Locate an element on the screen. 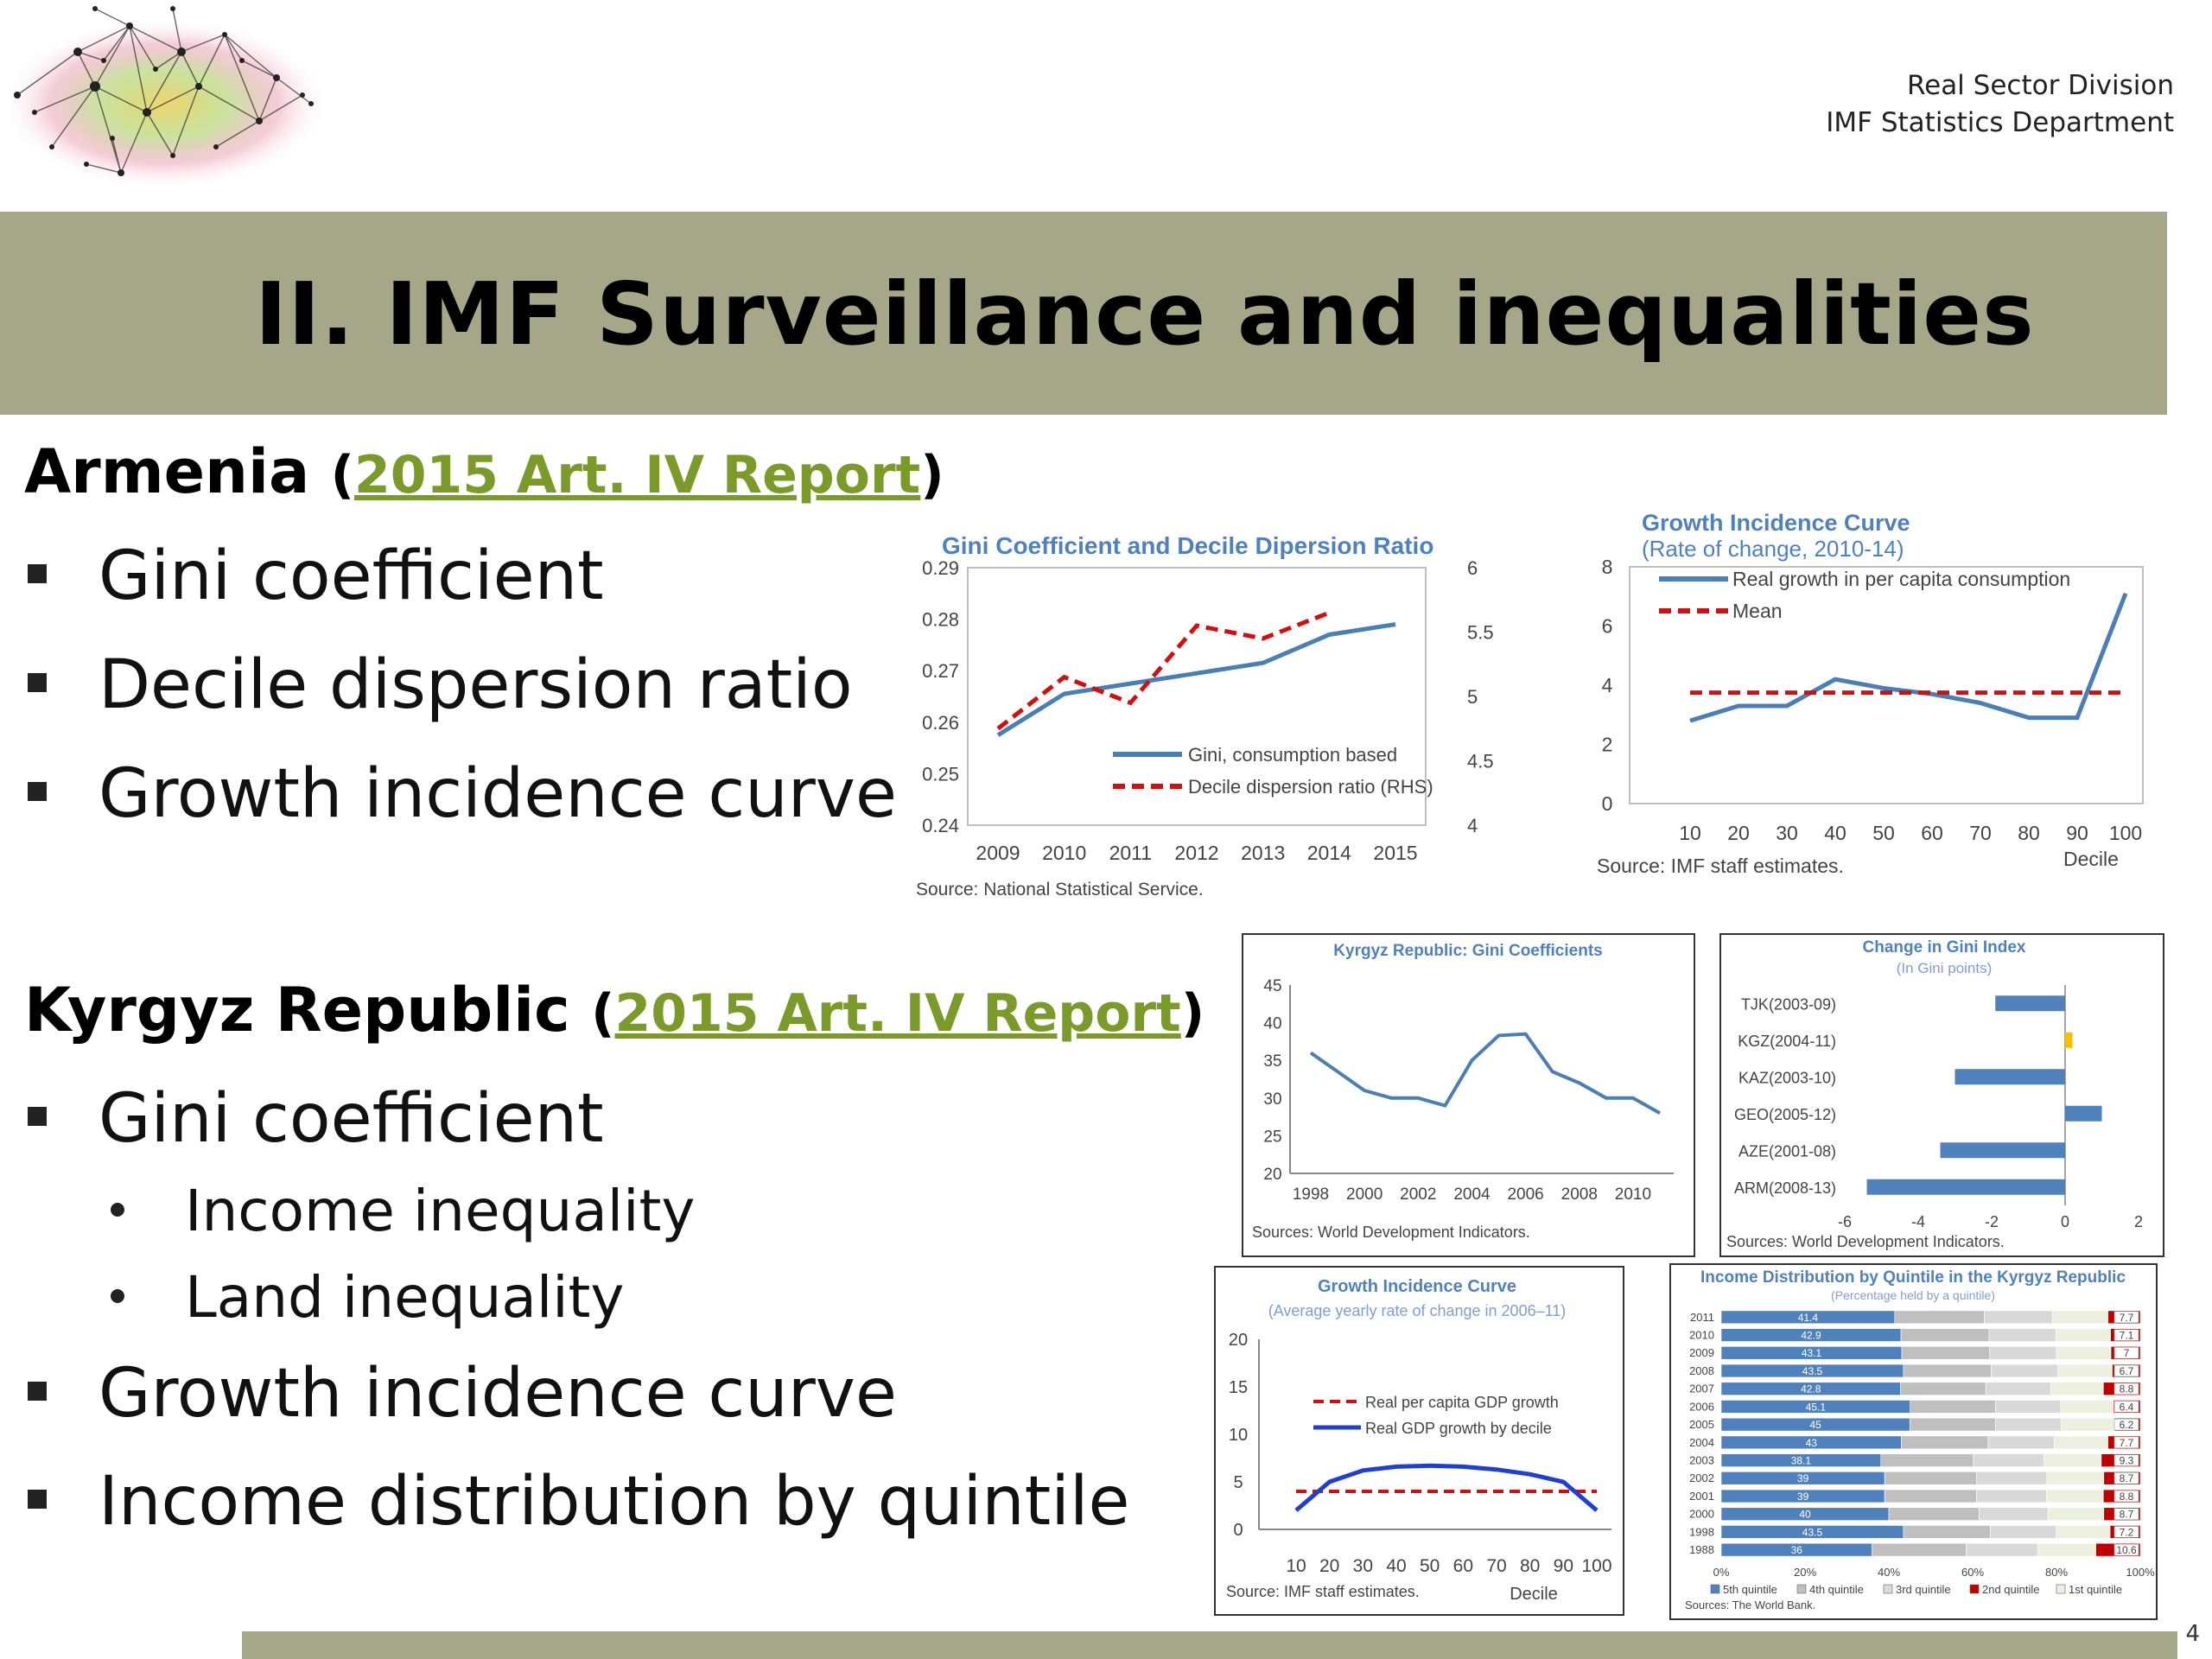  series-by-decile-line is located at coordinates (1446, 1487).